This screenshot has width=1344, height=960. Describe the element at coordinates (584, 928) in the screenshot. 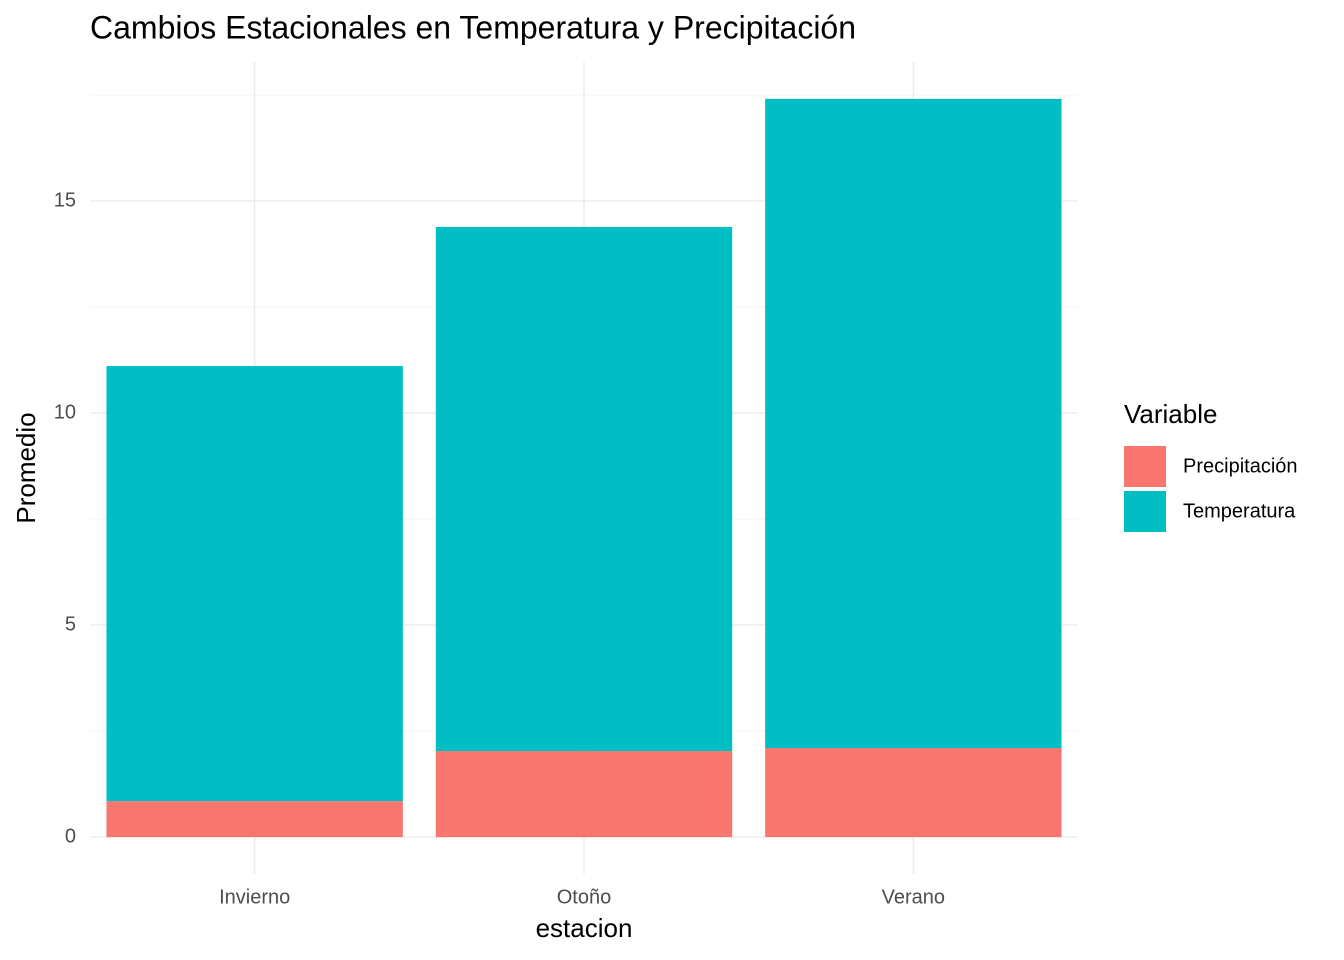

I see `x-axis-title: estacion` at that location.